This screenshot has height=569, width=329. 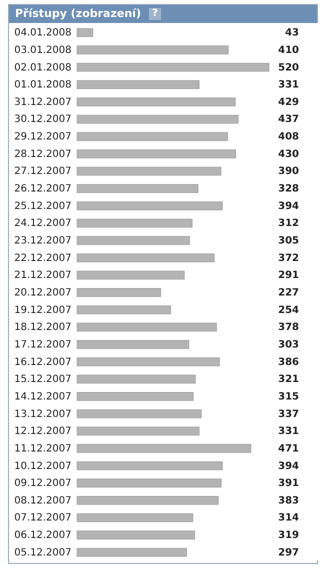 I want to click on data-label: 410, so click(x=289, y=50).